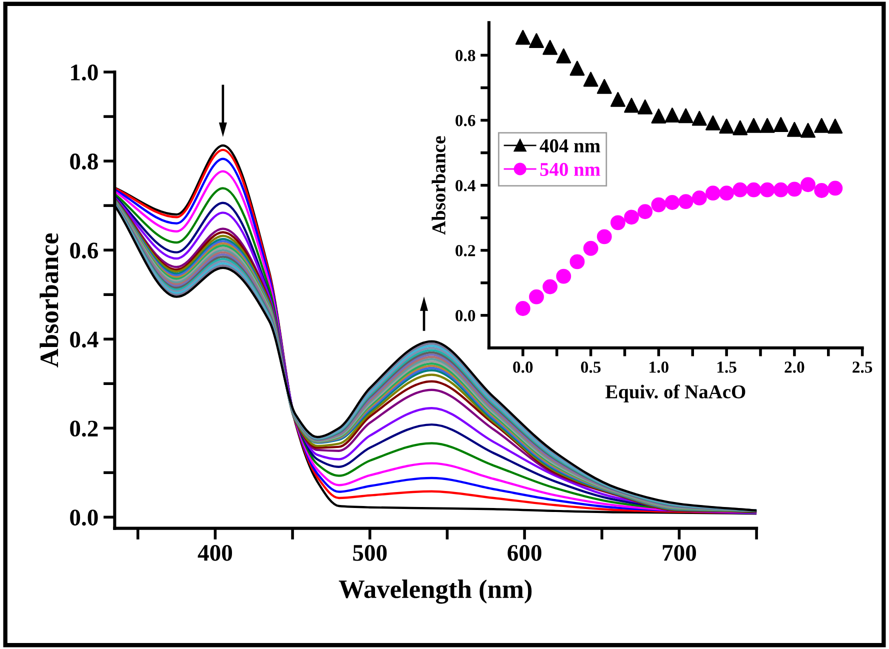 The height and width of the screenshot is (649, 889). What do you see at coordinates (675, 393) in the screenshot?
I see `x-axis-title: Equiv. of NaAcO` at bounding box center [675, 393].